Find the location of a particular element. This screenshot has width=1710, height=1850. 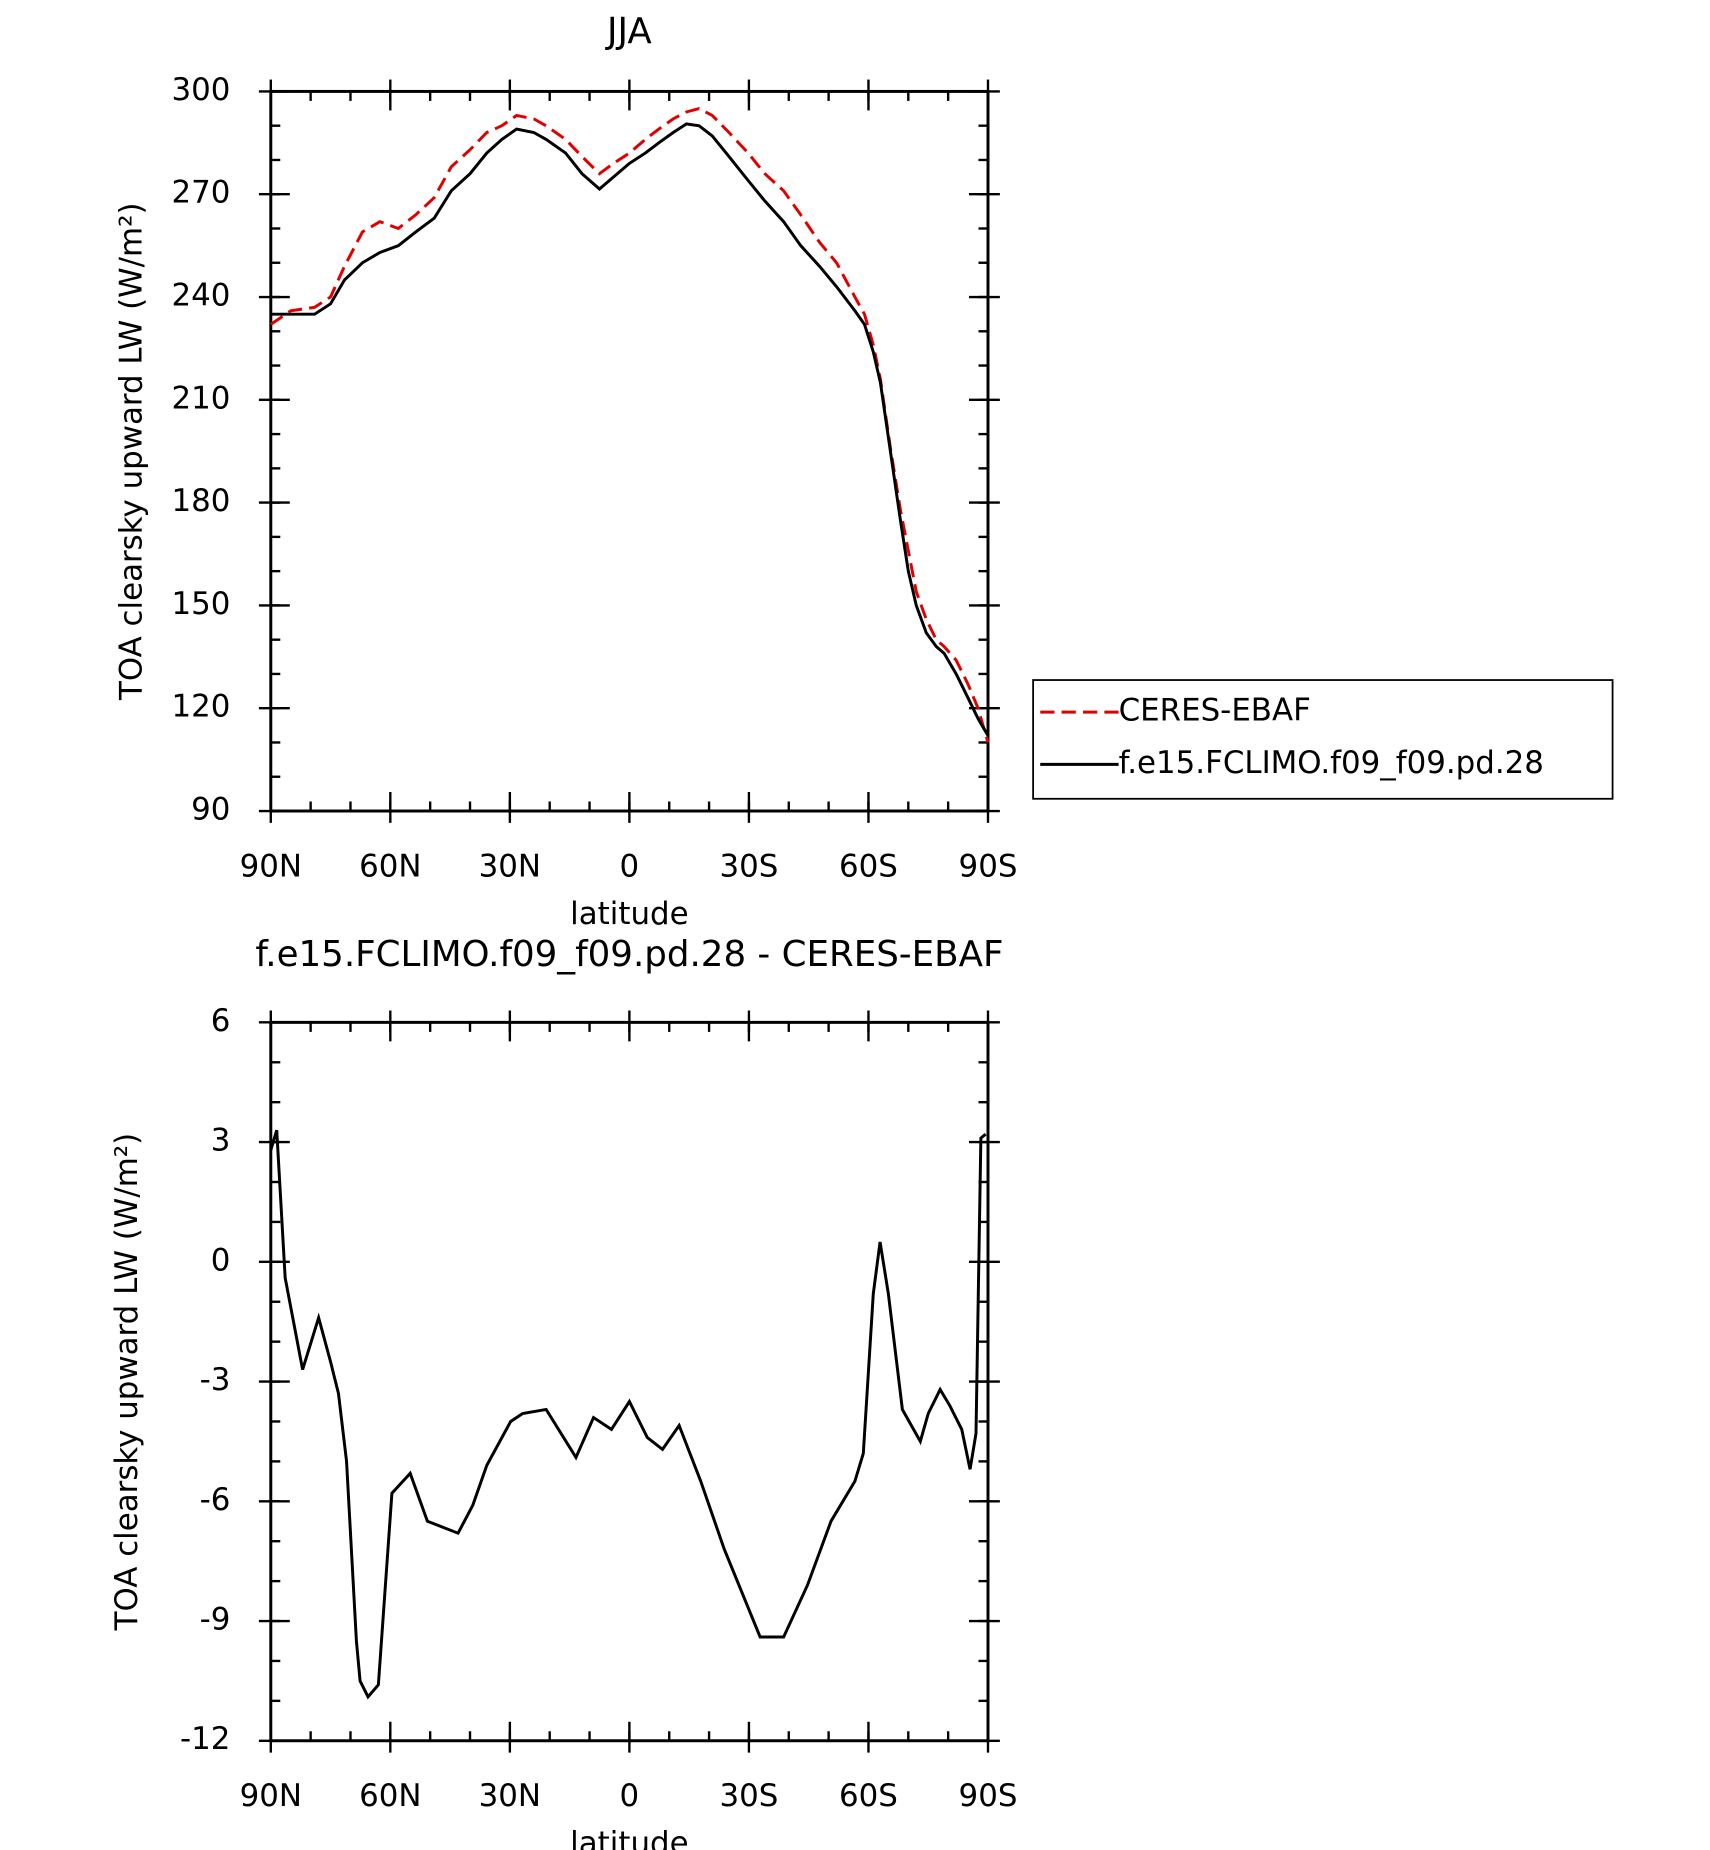

y-tick-label: 300 is located at coordinates (201, 90).